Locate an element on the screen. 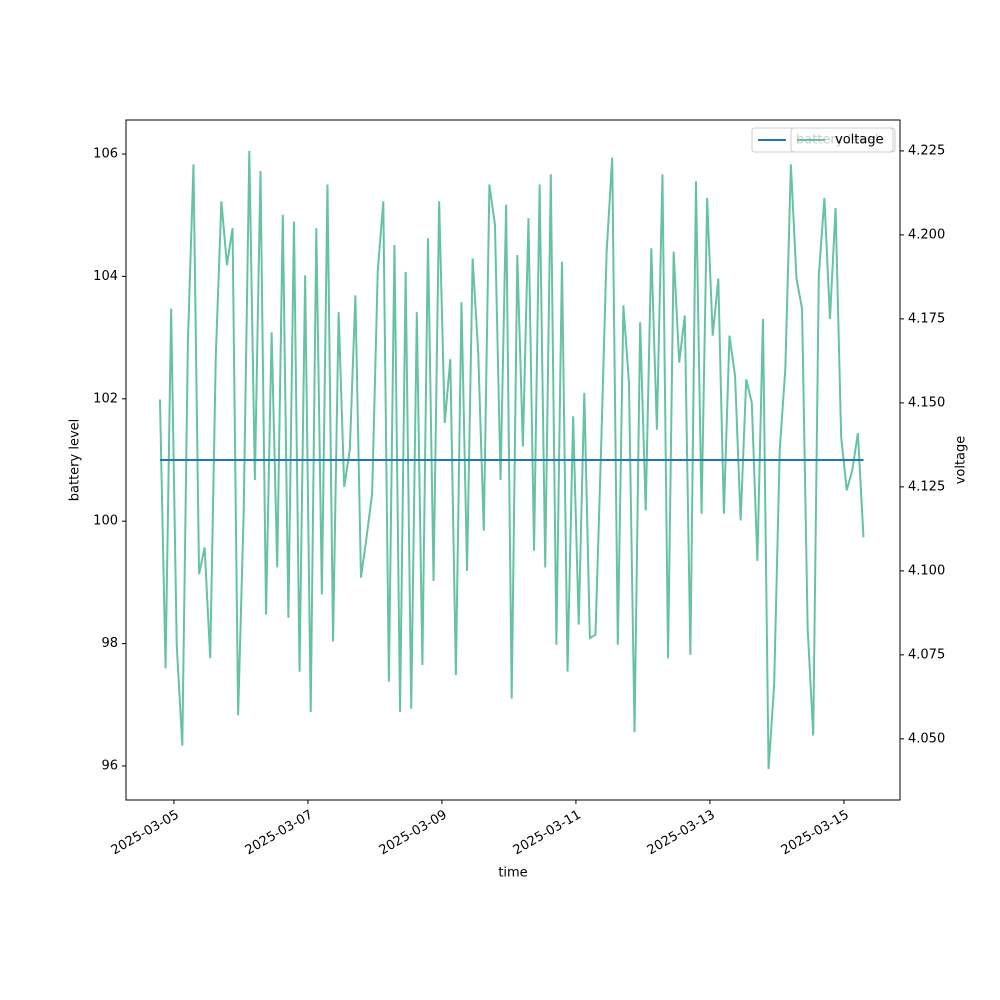 This screenshot has width=1000, height=1000. y2-tick-label: 4.050 is located at coordinates (926, 738).